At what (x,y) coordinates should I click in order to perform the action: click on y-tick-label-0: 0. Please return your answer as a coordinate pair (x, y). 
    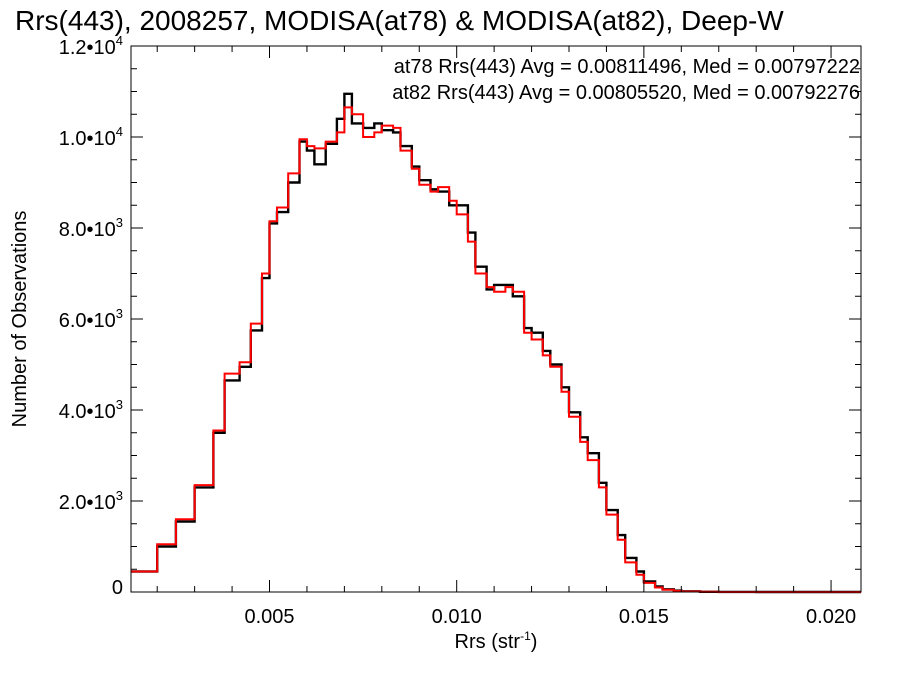
    Looking at the image, I should click on (117, 588).